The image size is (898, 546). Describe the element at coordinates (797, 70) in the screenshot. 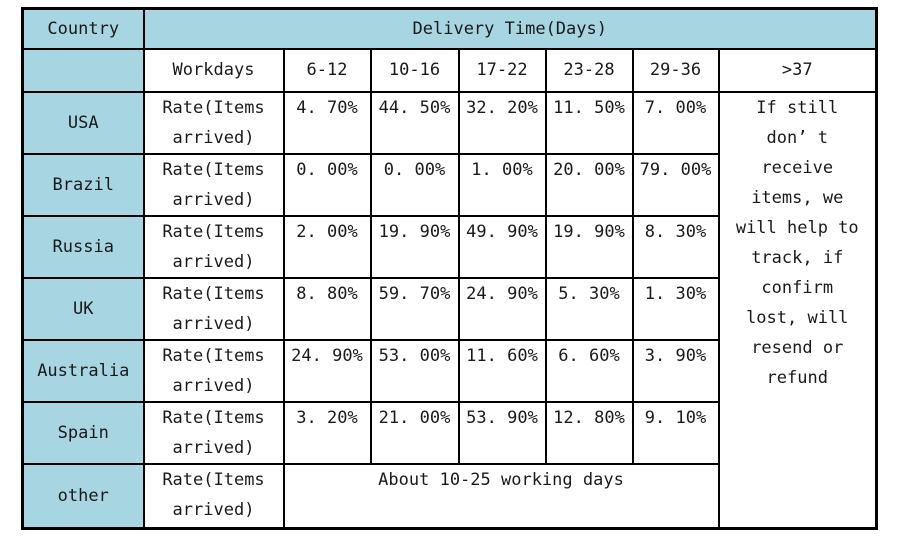

I see `range-header-cell: >37` at that location.